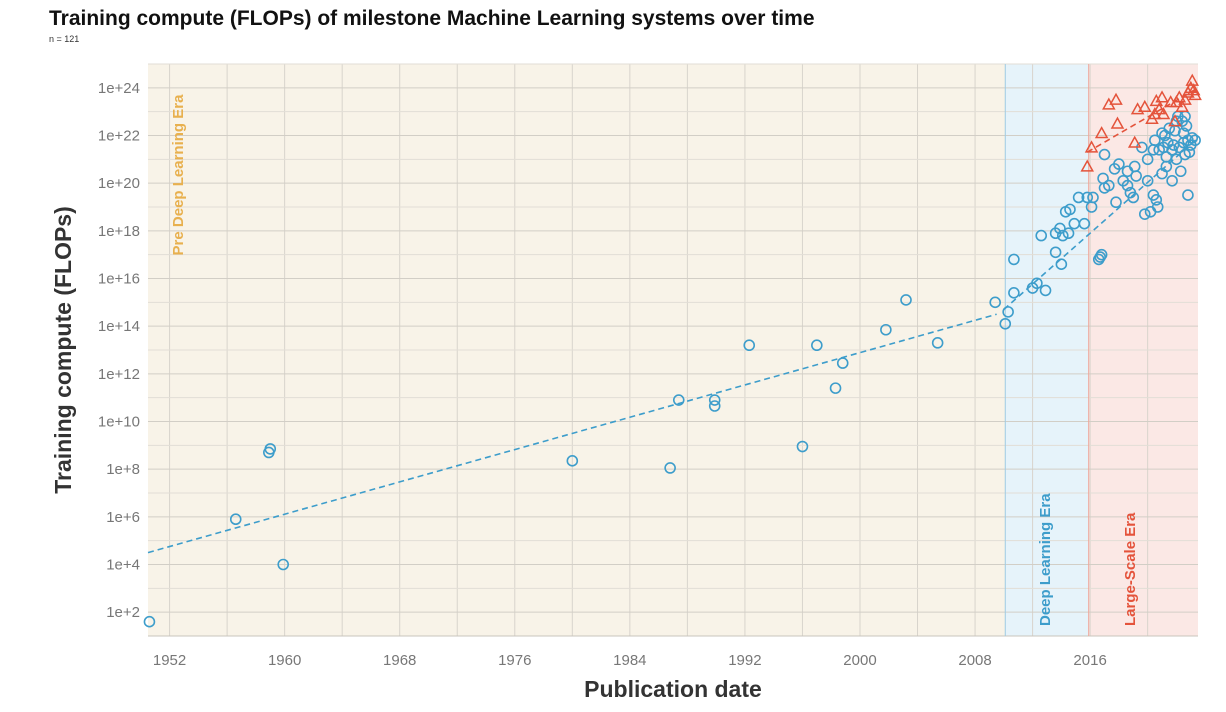 The width and height of the screenshot is (1226, 712). I want to click on x-tick-label: 1976, so click(514, 660).